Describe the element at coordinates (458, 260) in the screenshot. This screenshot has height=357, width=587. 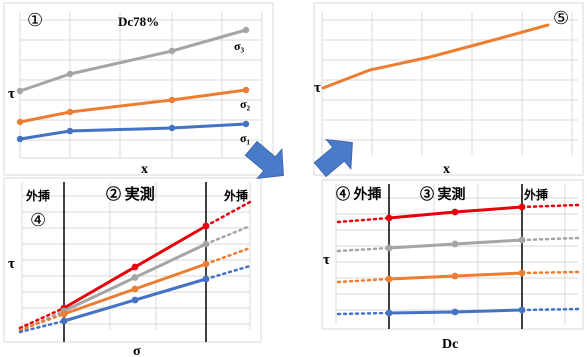
I see `panel-4-series` at that location.